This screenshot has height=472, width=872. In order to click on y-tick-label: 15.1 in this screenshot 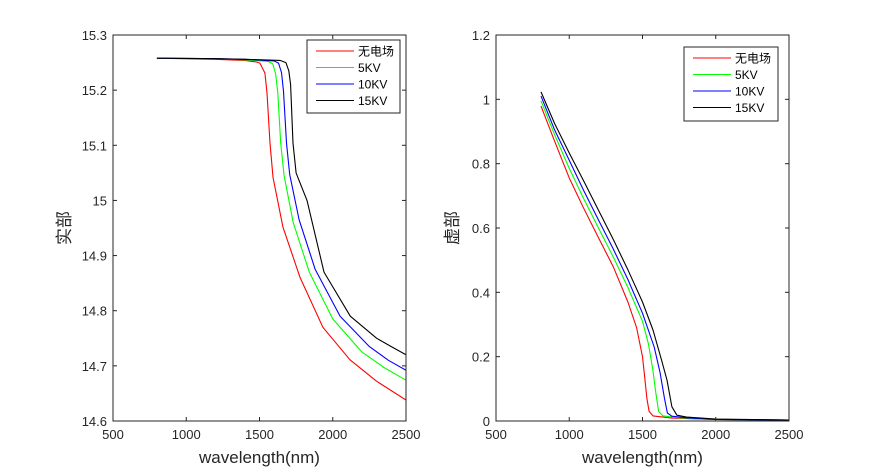, I will do `click(94, 145)`.